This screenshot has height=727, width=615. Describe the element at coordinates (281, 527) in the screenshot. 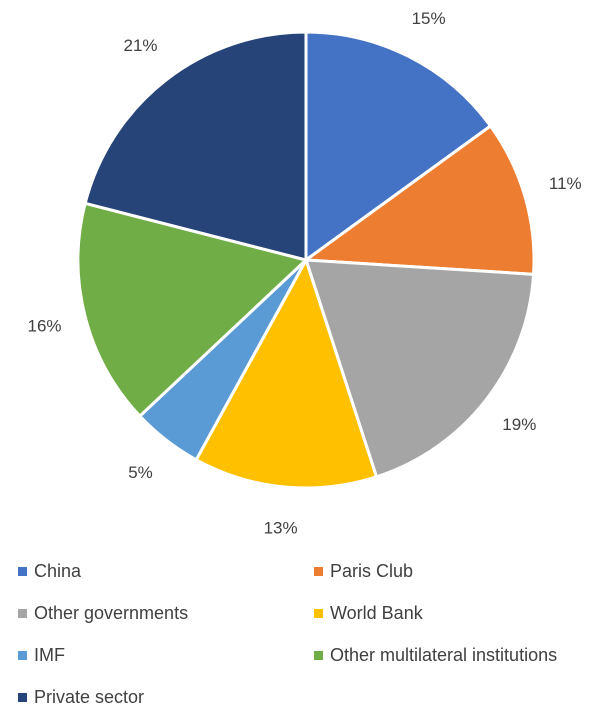

I see `data-label-world-bank: 13%` at that location.